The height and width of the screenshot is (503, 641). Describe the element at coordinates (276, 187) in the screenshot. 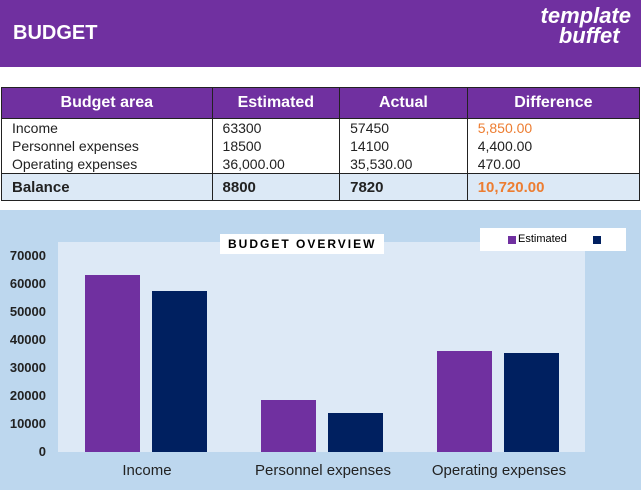

I see `balance-cell: 8800` at that location.